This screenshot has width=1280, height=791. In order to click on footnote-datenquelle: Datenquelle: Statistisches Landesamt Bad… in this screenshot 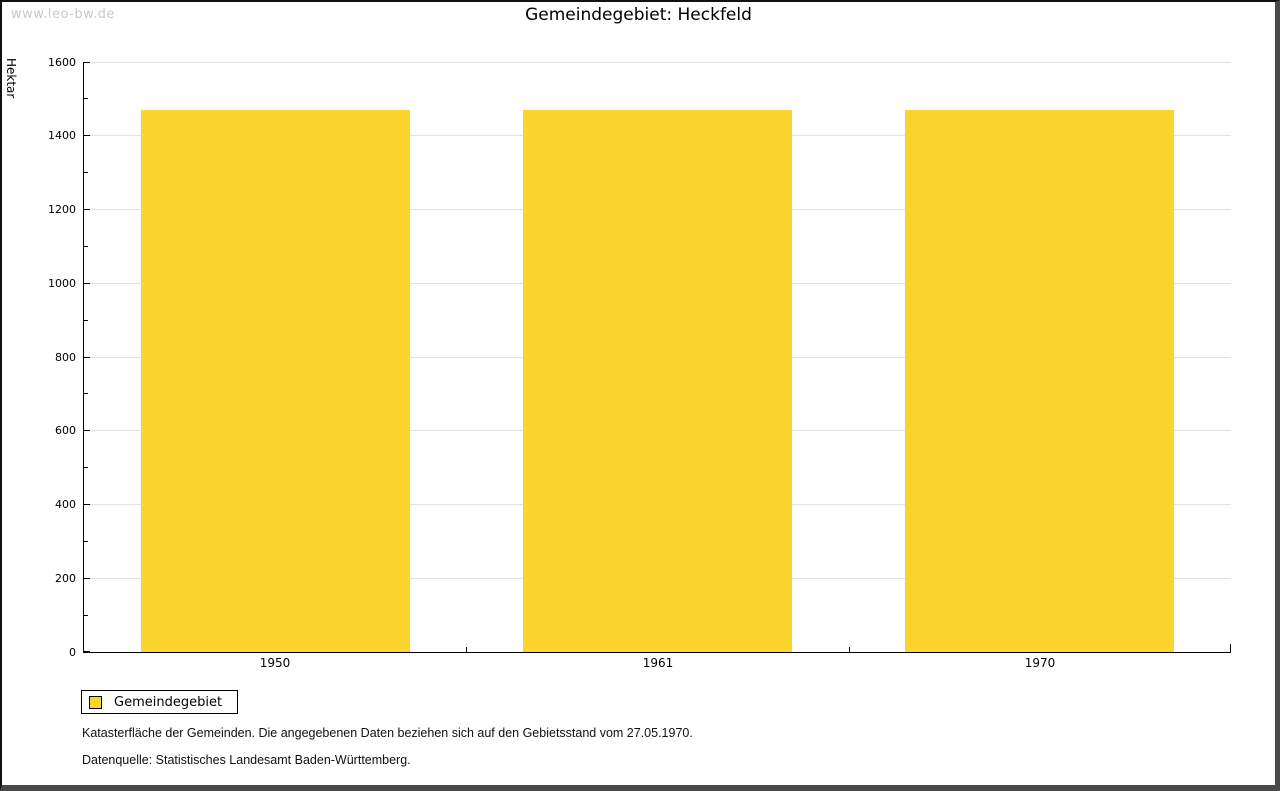, I will do `click(246, 760)`.